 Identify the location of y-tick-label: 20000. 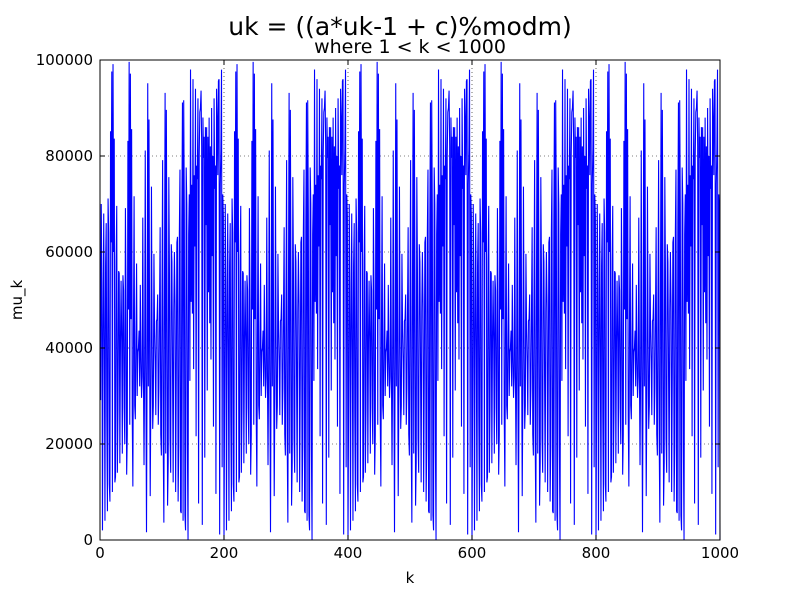
(69, 444).